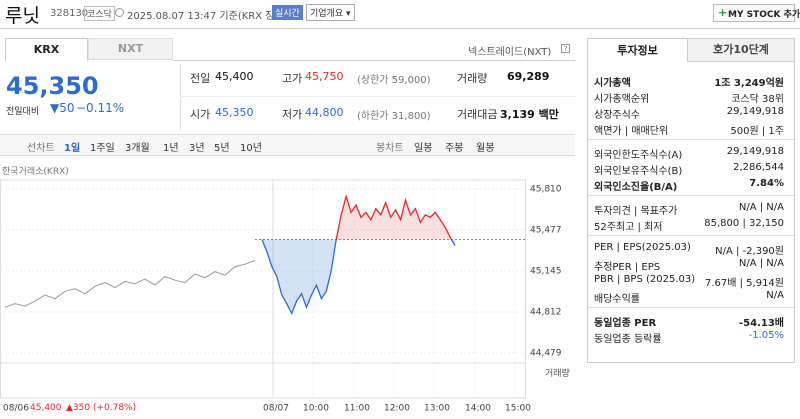  Describe the element at coordinates (628, 339) in the screenshot. I see `invest-label: 동일업종 등락률` at that location.